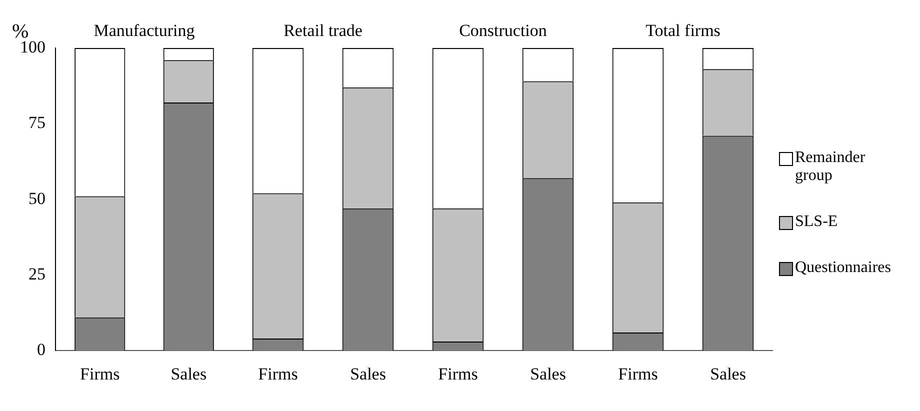  Describe the element at coordinates (683, 30) in the screenshot. I see `chart-title: Total firms` at that location.